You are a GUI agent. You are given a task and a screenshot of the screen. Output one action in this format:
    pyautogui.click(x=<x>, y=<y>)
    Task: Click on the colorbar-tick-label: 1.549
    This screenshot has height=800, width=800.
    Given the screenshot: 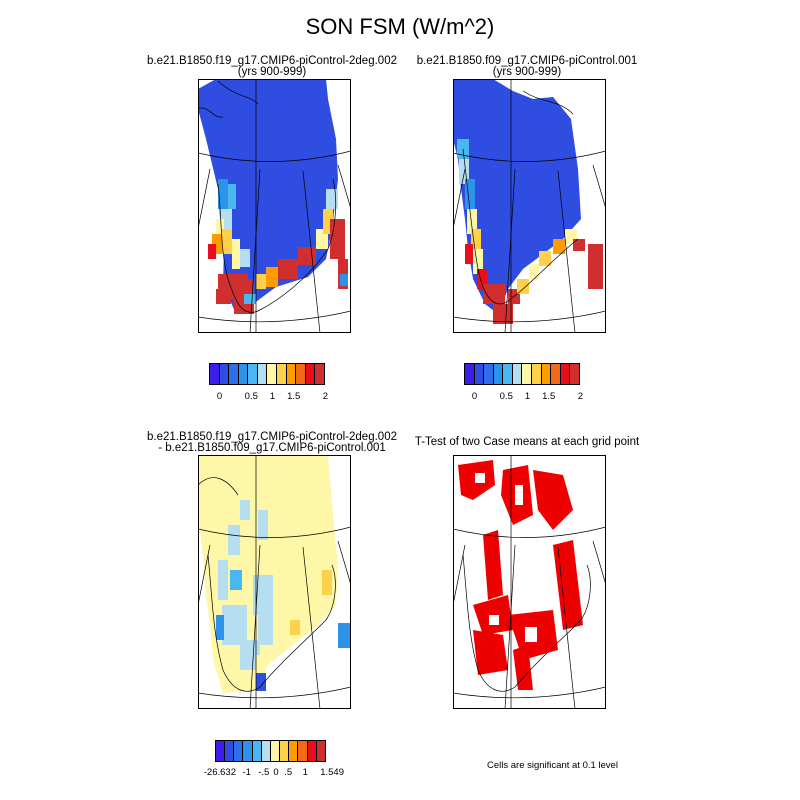 What is the action you would take?
    pyautogui.click(x=332, y=772)
    